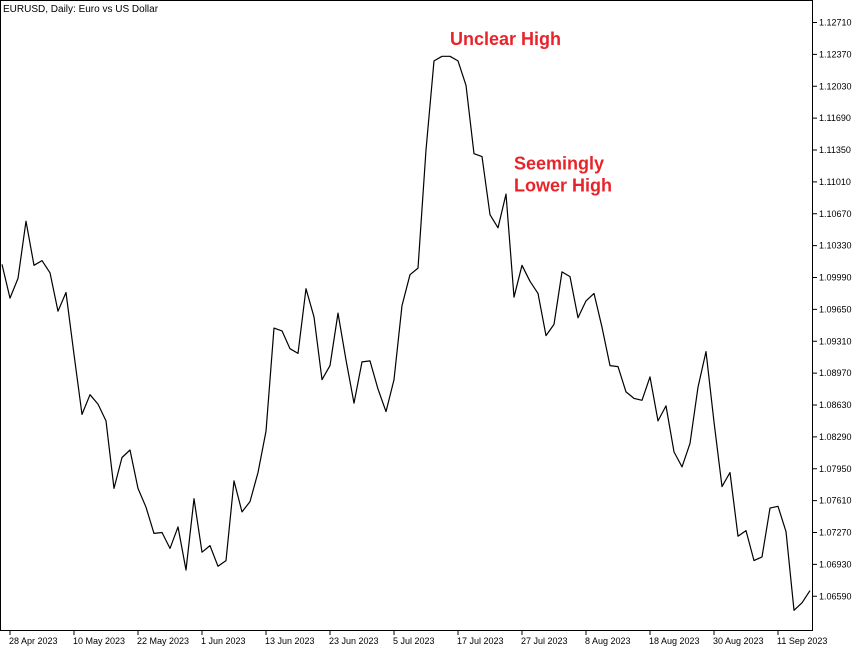 The width and height of the screenshot is (855, 650). Describe the element at coordinates (544, 641) in the screenshot. I see `x-tick-label: 27 Jul 2023` at that location.